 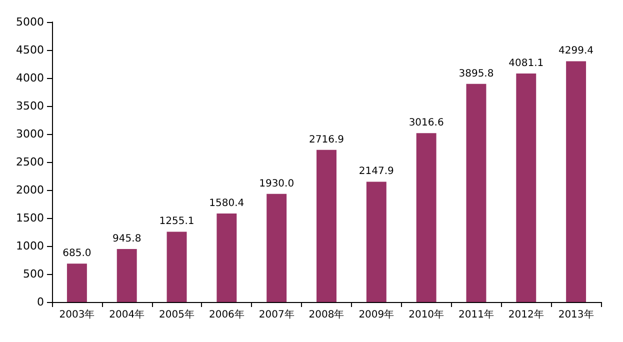 What do you see at coordinates (127, 314) in the screenshot?
I see `x-tick-label: 2004年` at bounding box center [127, 314].